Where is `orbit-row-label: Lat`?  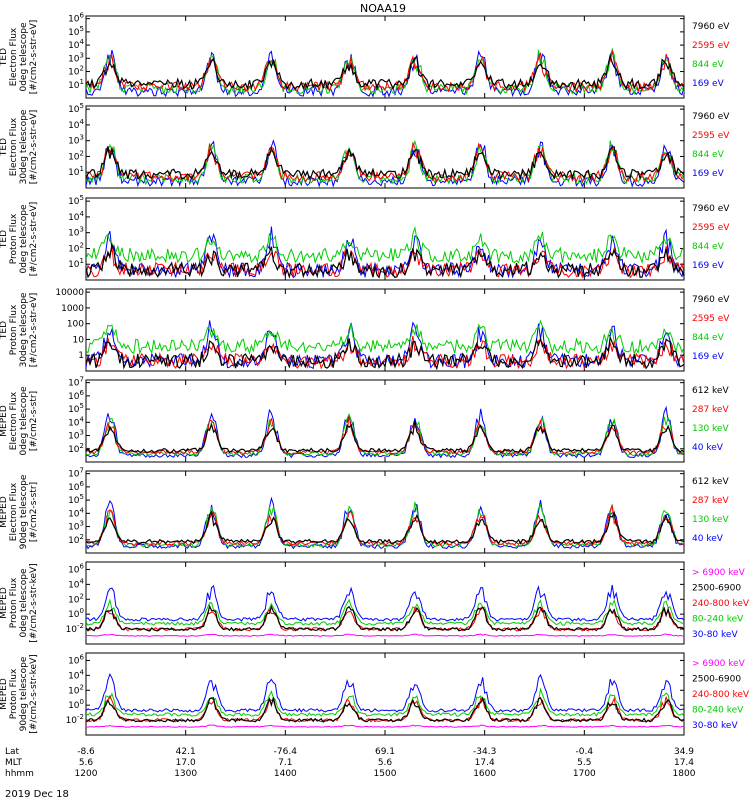
orbit-row-label: Lat is located at coordinates (12, 752).